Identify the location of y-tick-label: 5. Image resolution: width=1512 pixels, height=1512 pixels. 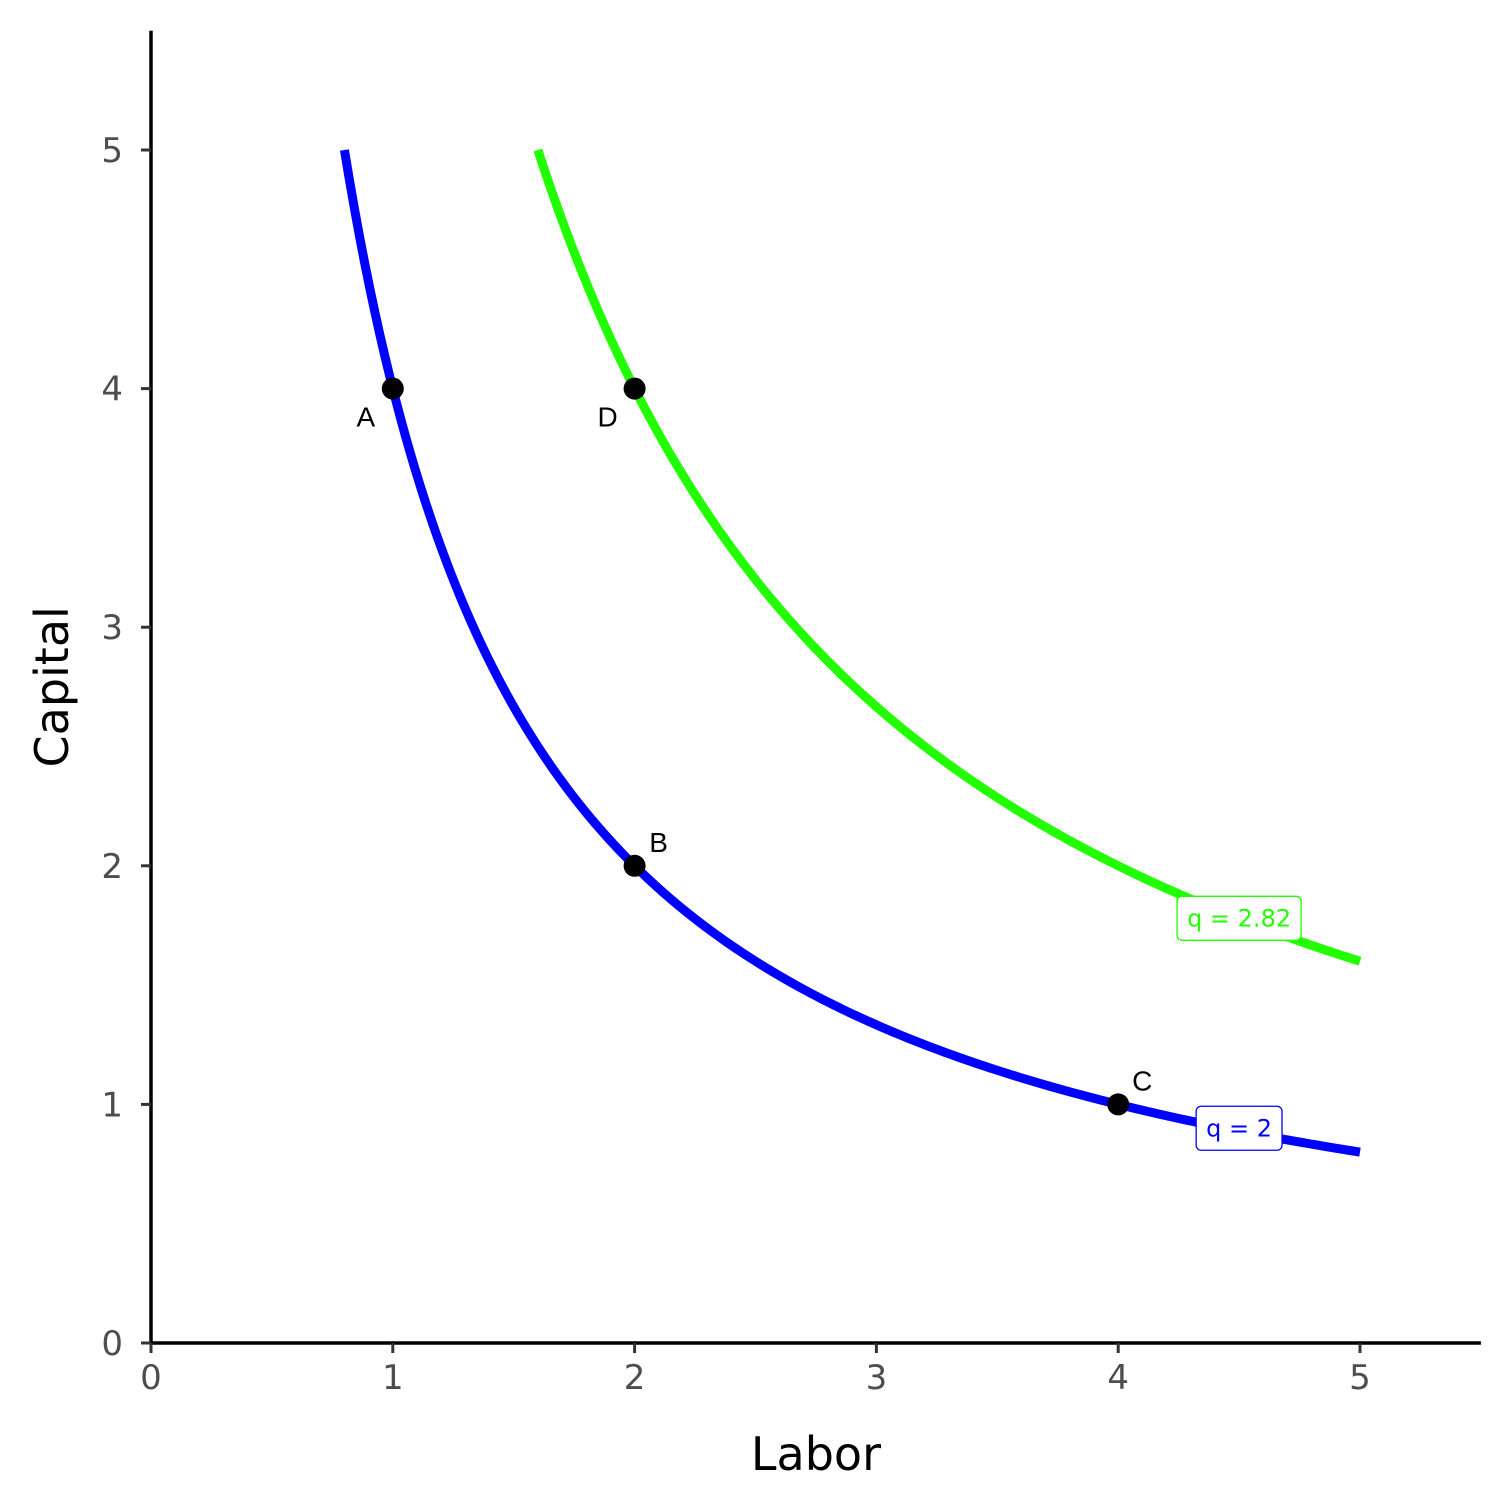
(112, 151).